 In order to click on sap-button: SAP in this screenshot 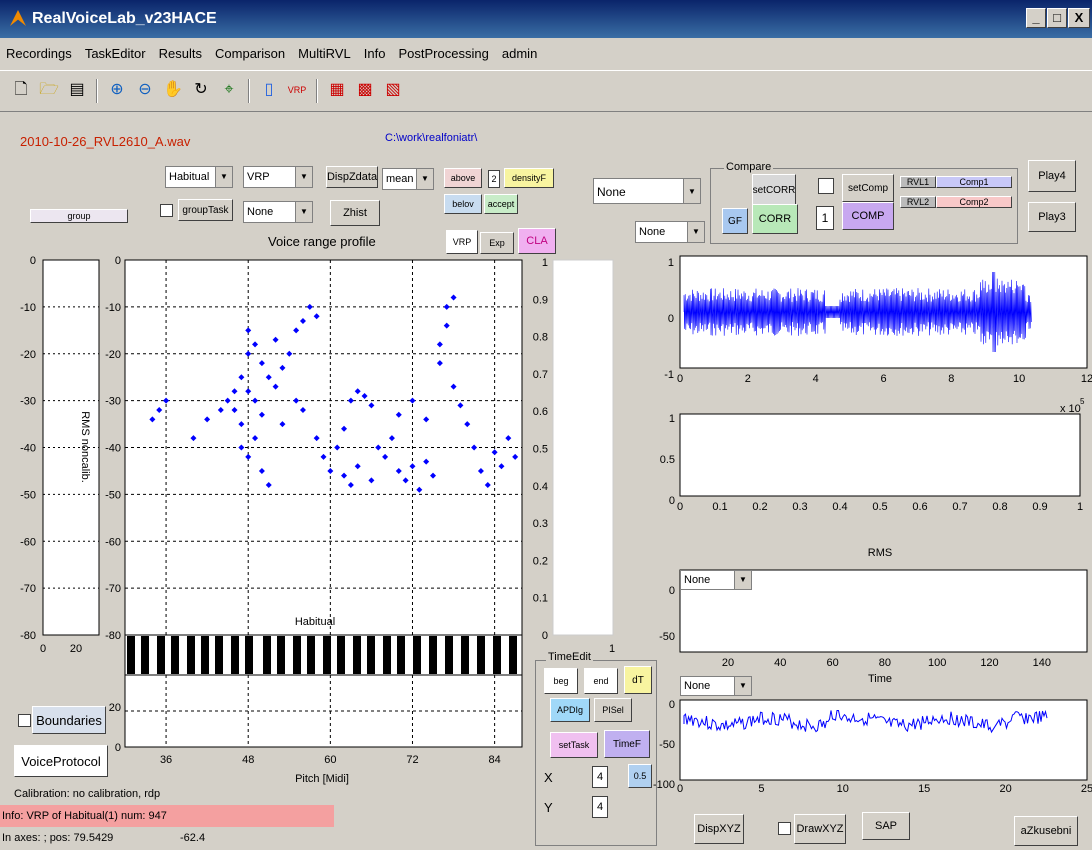, I will do `click(886, 826)`.